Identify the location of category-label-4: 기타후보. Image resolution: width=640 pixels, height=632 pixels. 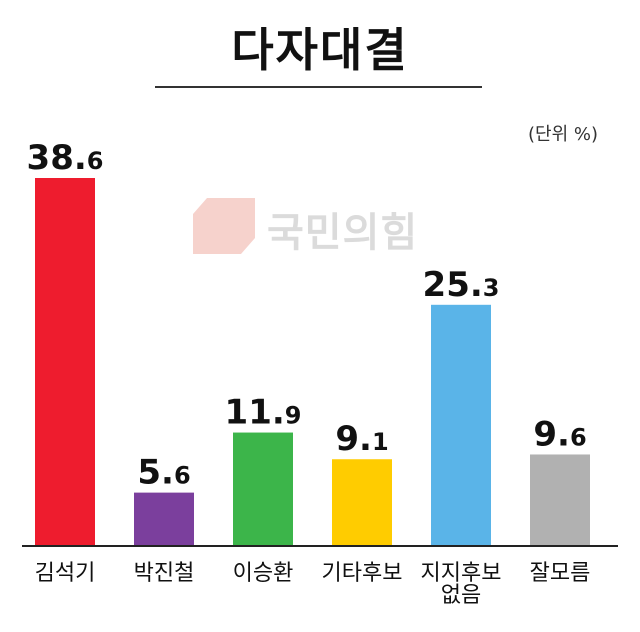
(362, 573).